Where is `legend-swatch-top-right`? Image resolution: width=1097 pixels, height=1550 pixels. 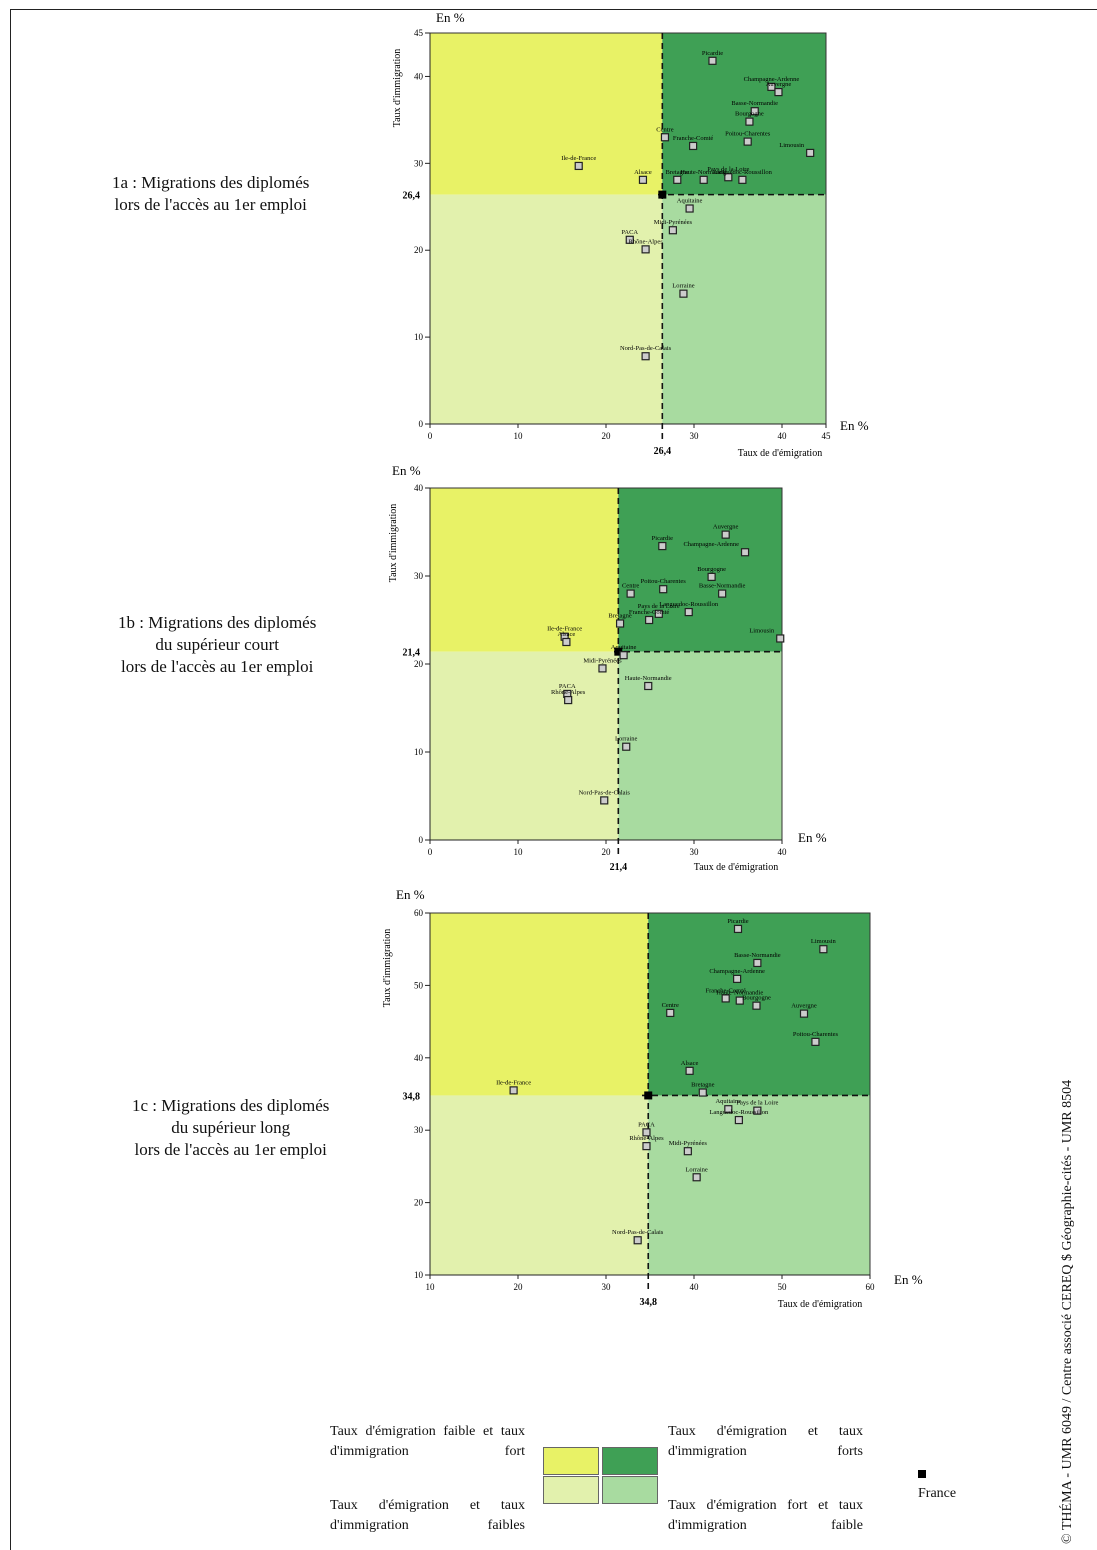 legend-swatch-top-right is located at coordinates (630, 1461).